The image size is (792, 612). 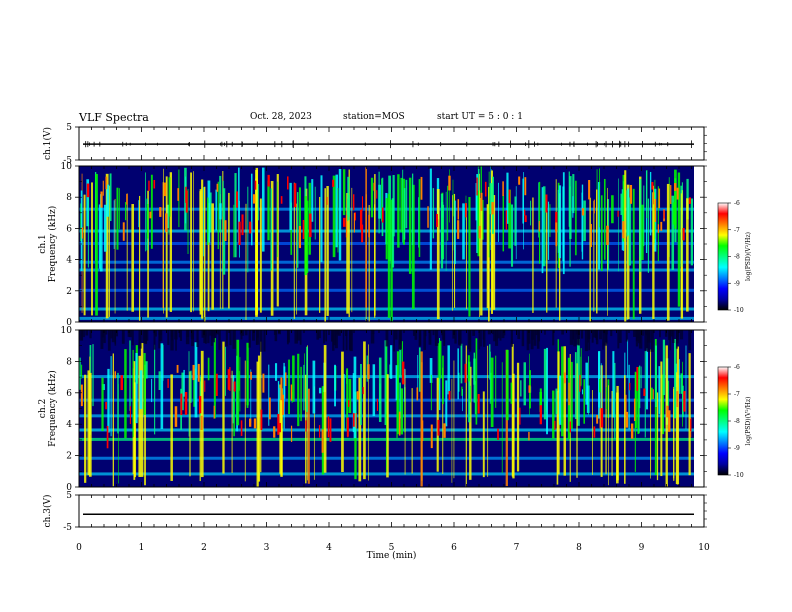 I want to click on y-tick-label: -5, so click(x=67, y=161).